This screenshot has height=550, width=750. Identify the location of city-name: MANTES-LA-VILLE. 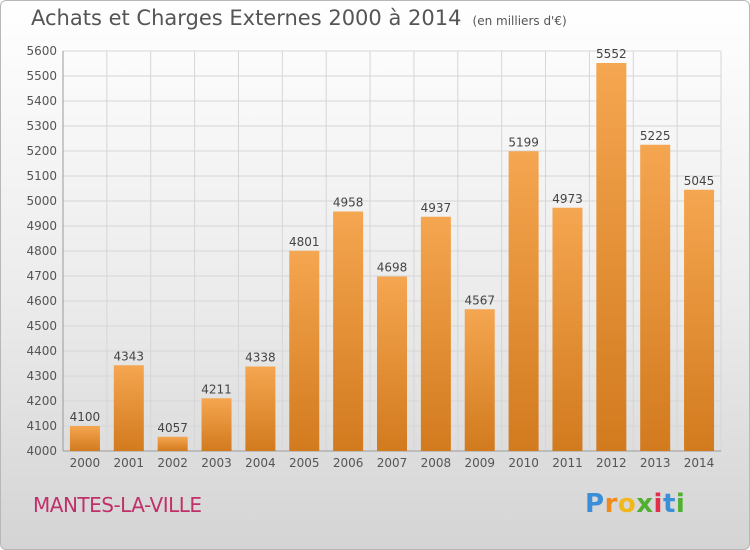
(117, 505).